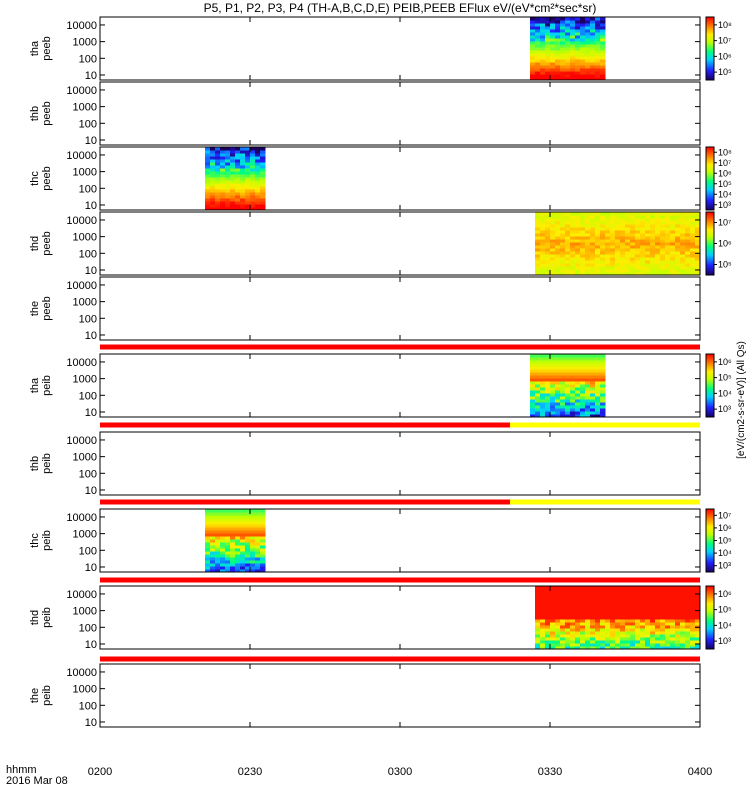 Image resolution: width=750 pixels, height=800 pixels. I want to click on colorbar-tick-label: 10³, so click(724, 641).